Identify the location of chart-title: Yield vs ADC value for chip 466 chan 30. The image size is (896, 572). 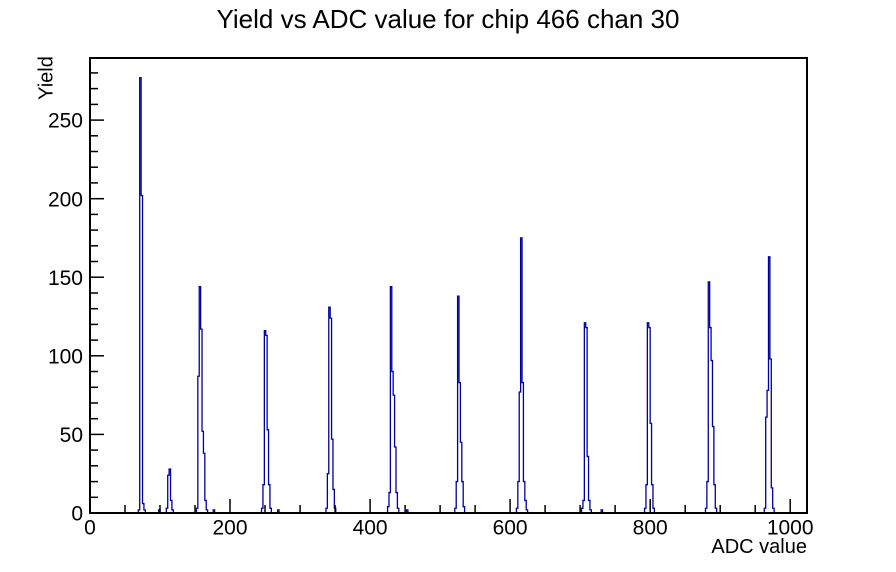
(448, 19).